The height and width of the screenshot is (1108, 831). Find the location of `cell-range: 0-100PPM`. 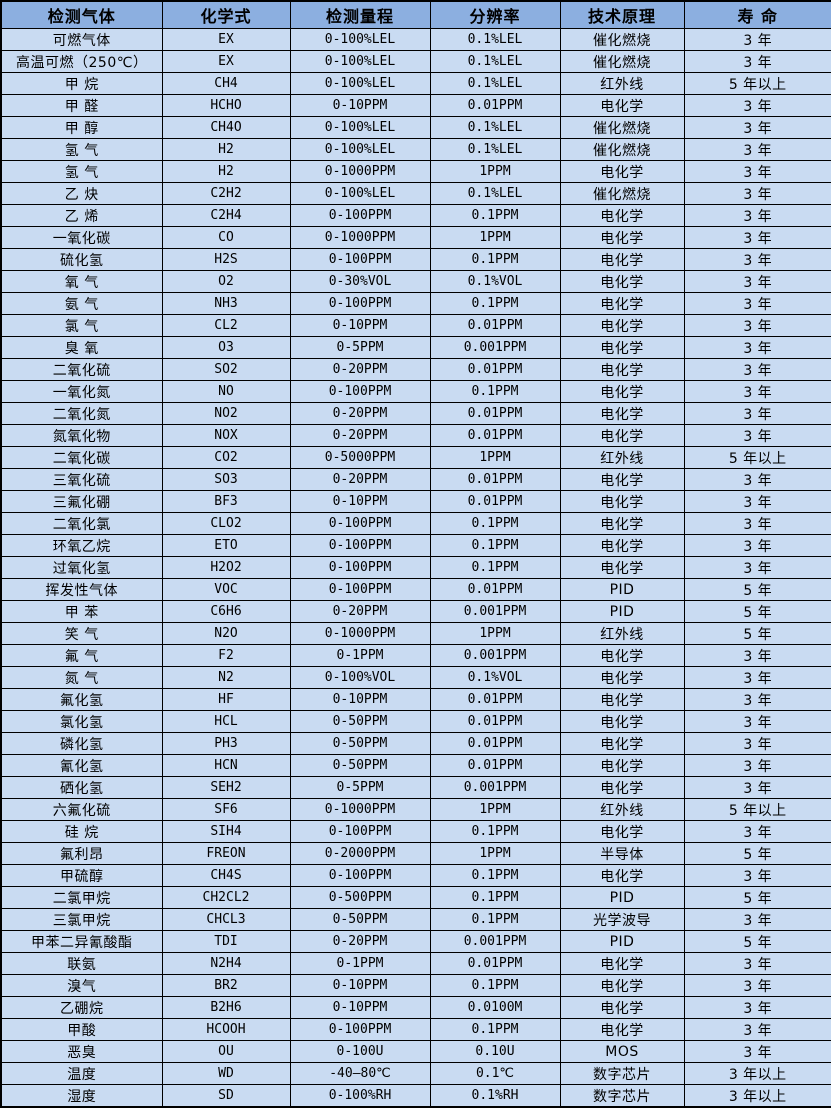

cell-range: 0-100PPM is located at coordinates (360, 259).